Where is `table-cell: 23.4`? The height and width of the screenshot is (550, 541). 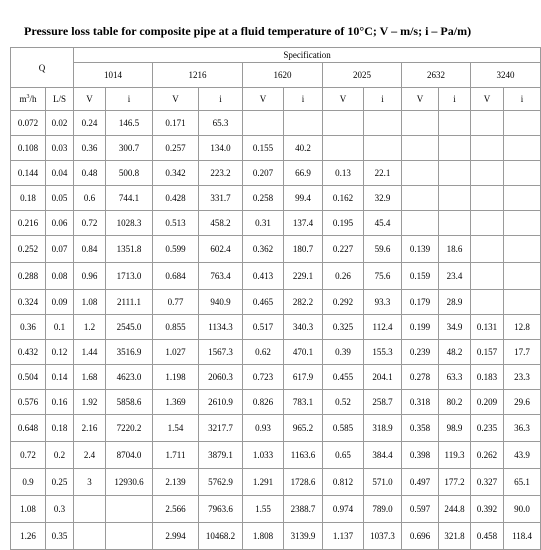
table-cell: 23.4 is located at coordinates (454, 276).